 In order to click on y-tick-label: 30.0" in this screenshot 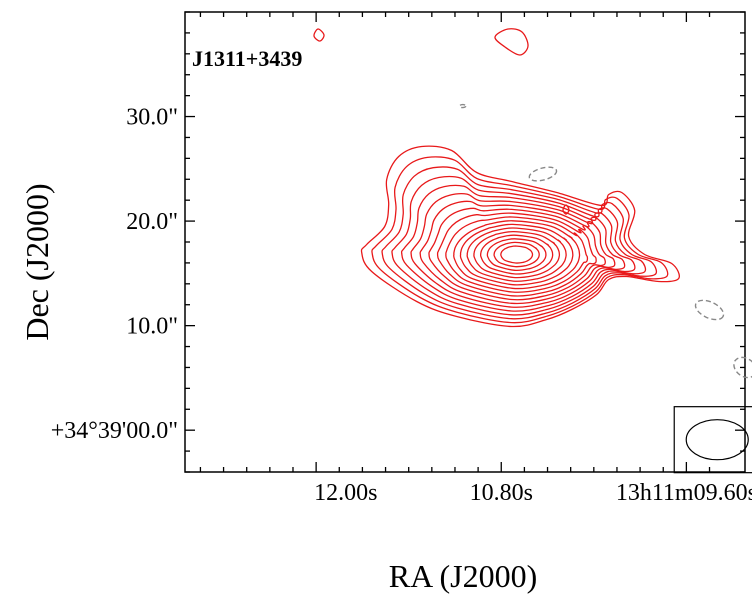, I will do `click(152, 118)`.